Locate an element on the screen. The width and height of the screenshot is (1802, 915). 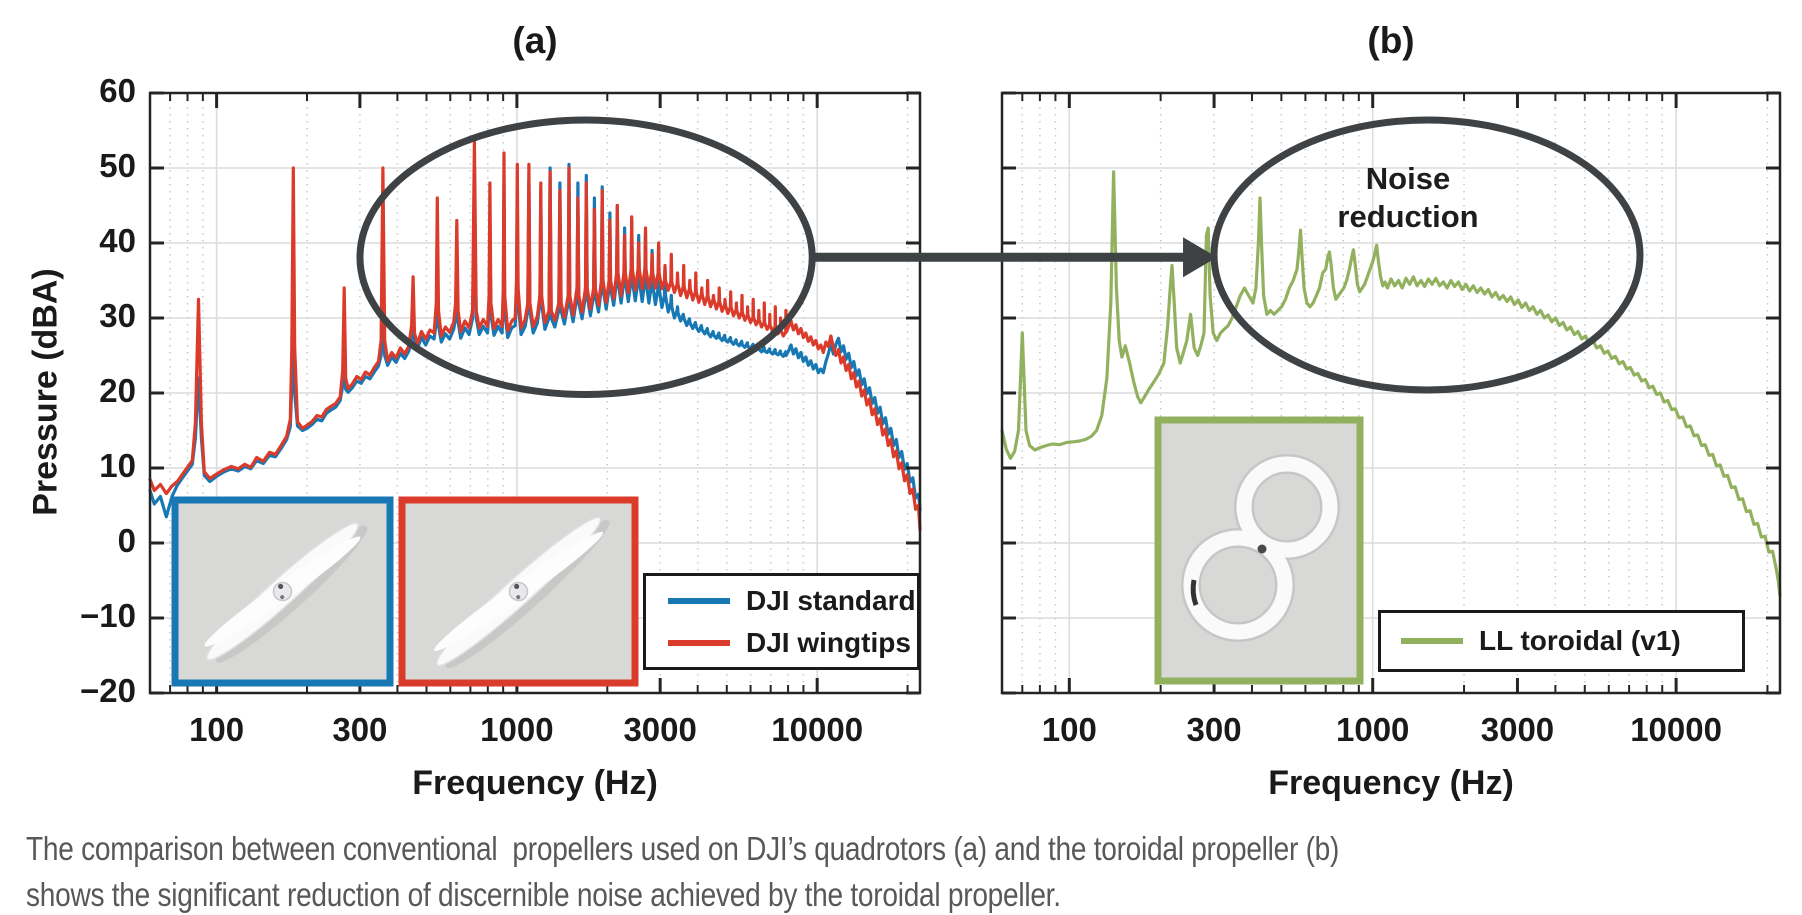
dji-wingtips-legend-label: DJI wingtips is located at coordinates (828, 642).